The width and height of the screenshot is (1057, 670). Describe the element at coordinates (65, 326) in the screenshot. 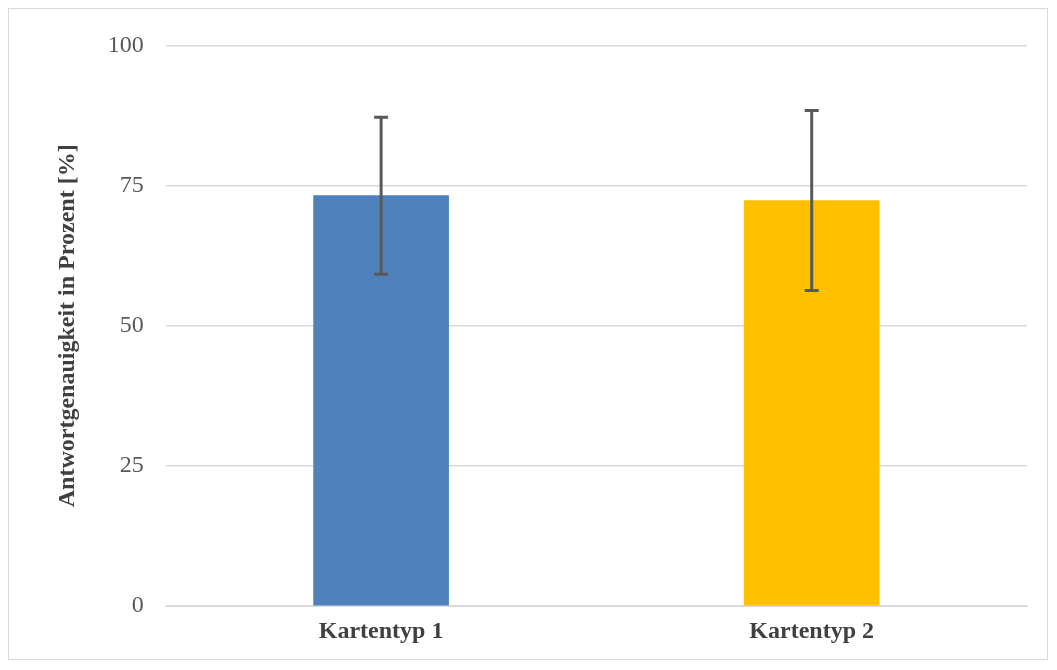

I see `y-axis-title: Antwortgenauigkeit in Prozent [%]` at that location.